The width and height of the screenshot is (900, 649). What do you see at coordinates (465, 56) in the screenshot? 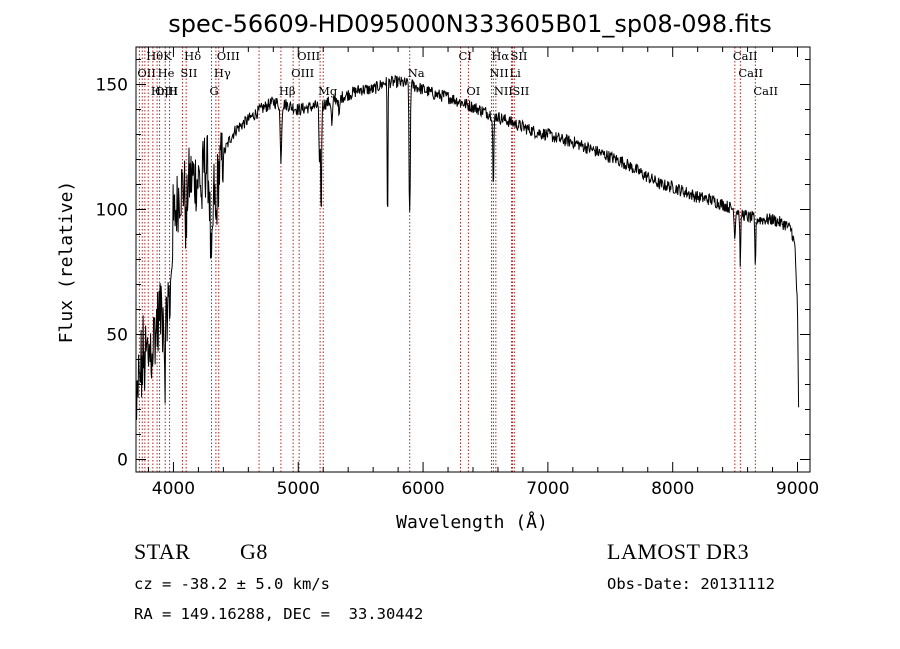
I see `line-marker-label: CI` at bounding box center [465, 56].